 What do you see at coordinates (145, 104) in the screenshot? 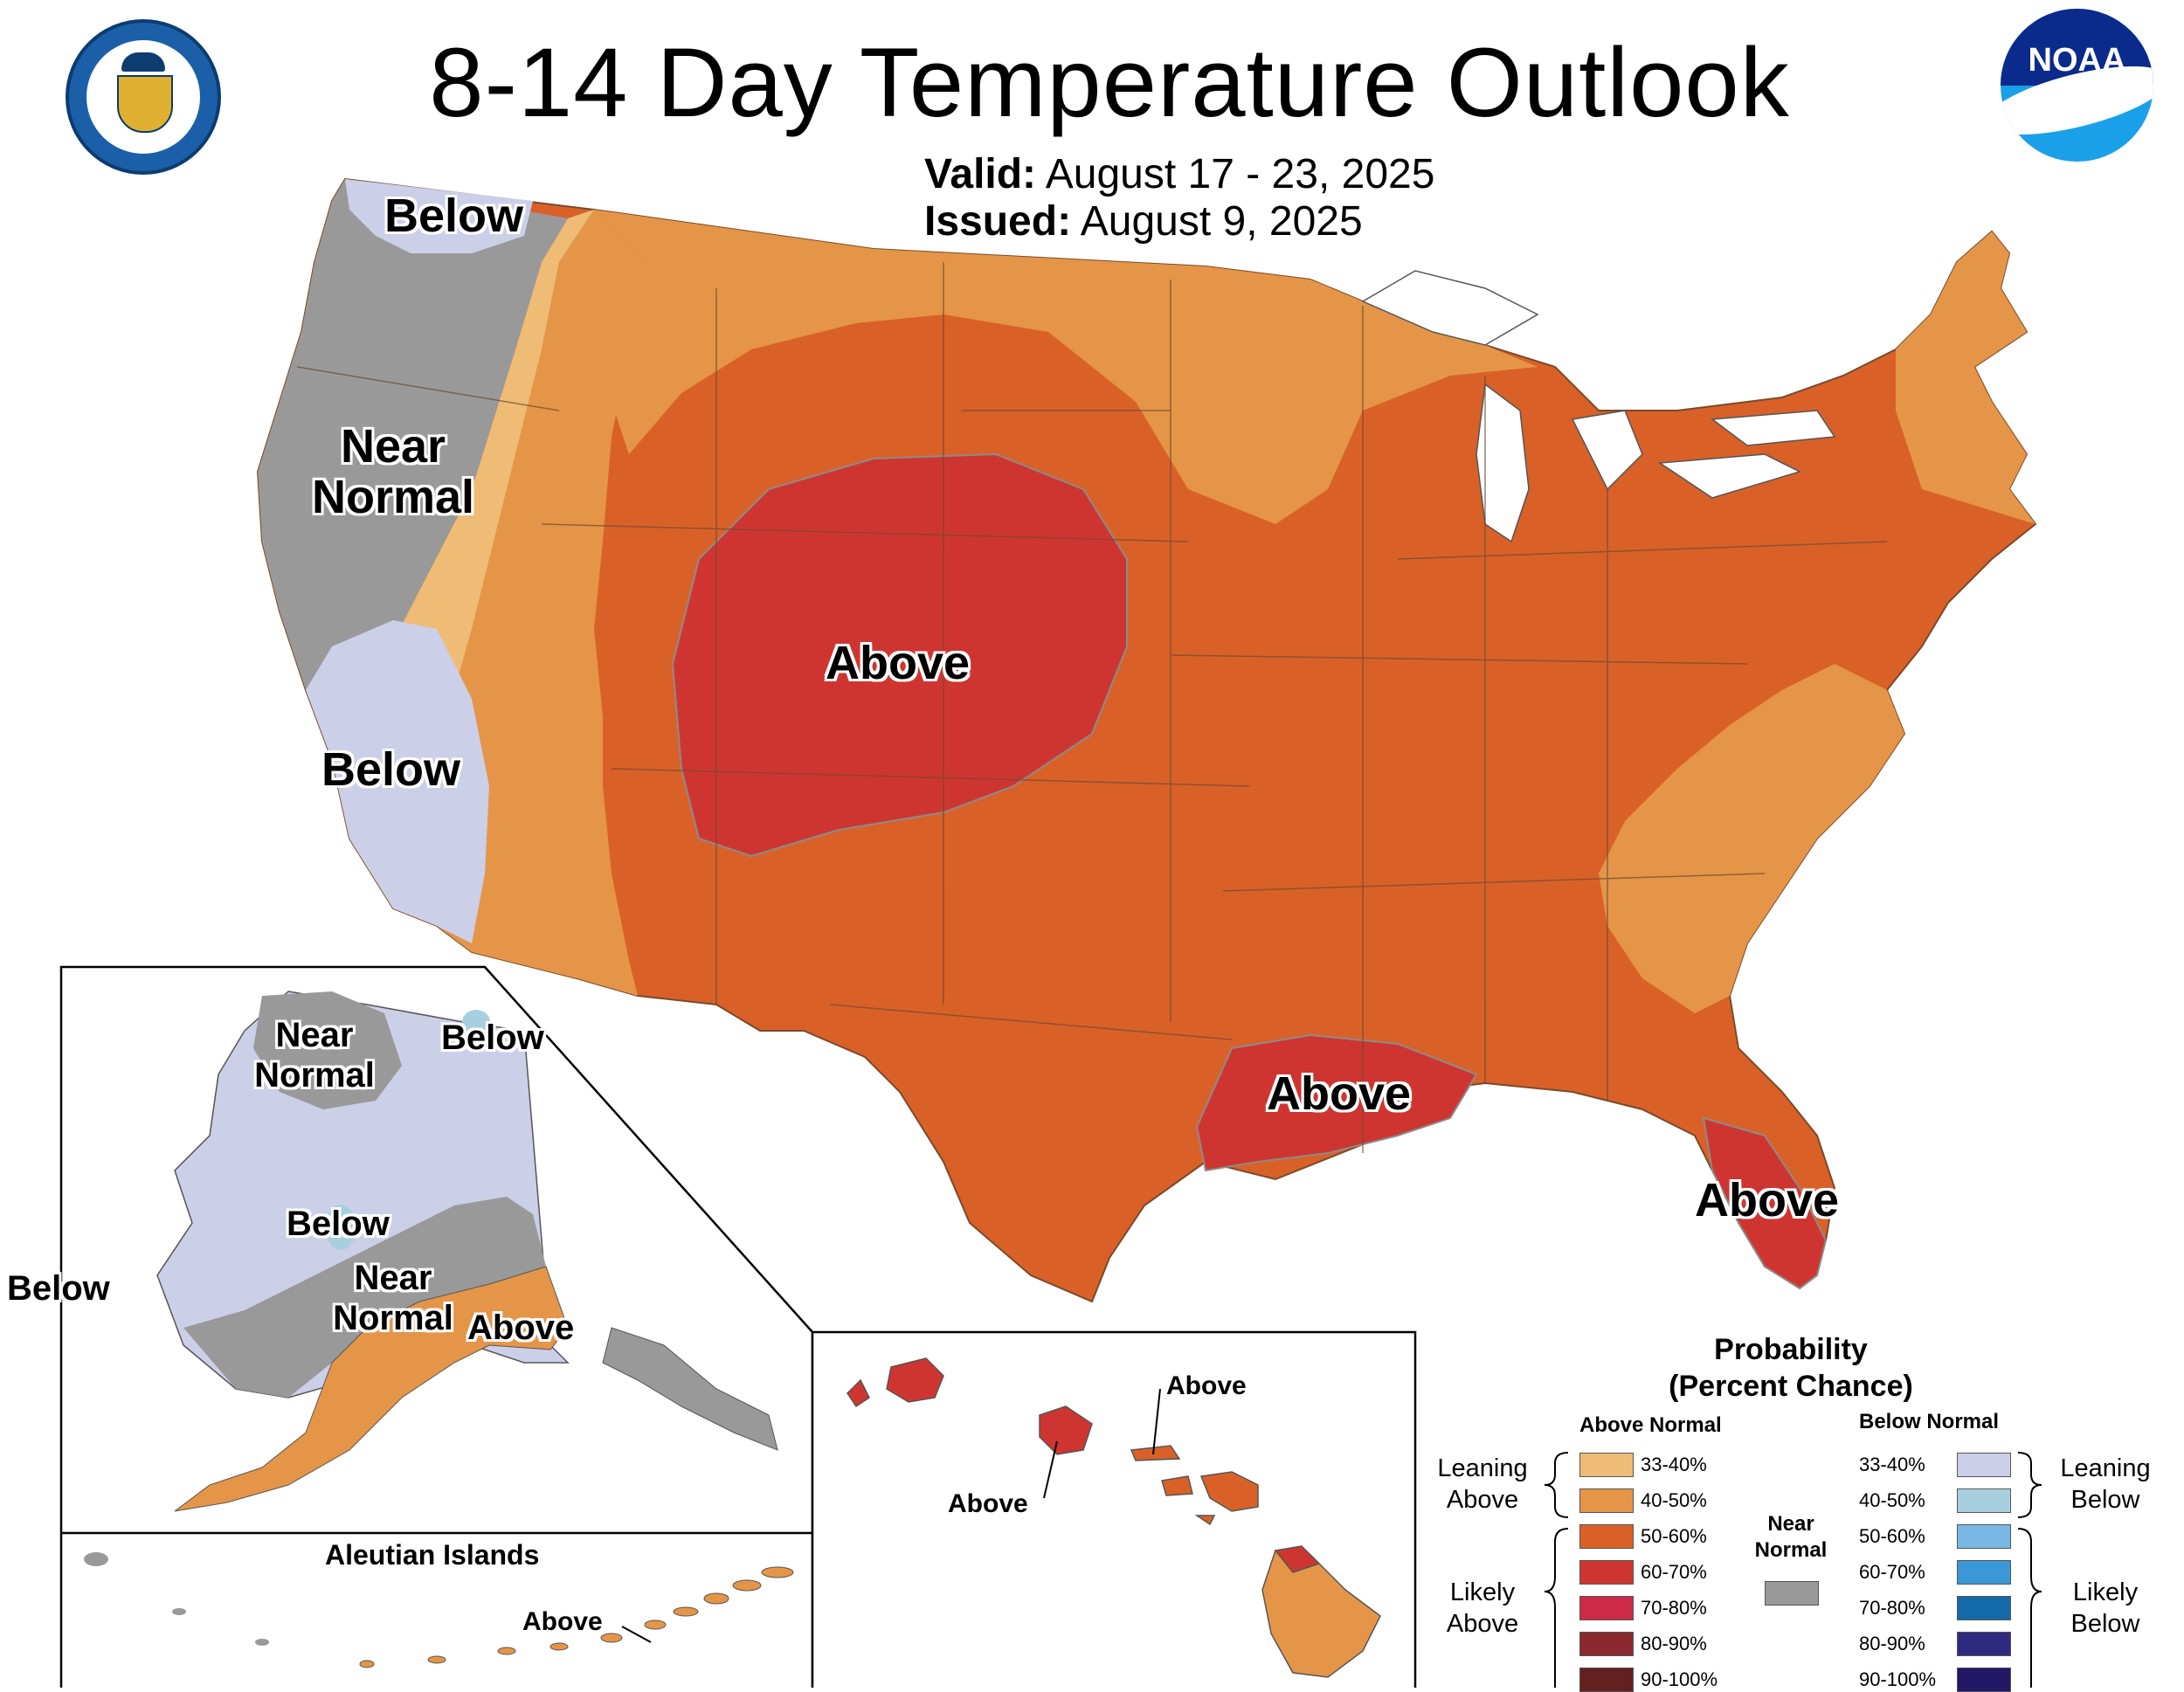
I see `commerce-shield-icon` at bounding box center [145, 104].